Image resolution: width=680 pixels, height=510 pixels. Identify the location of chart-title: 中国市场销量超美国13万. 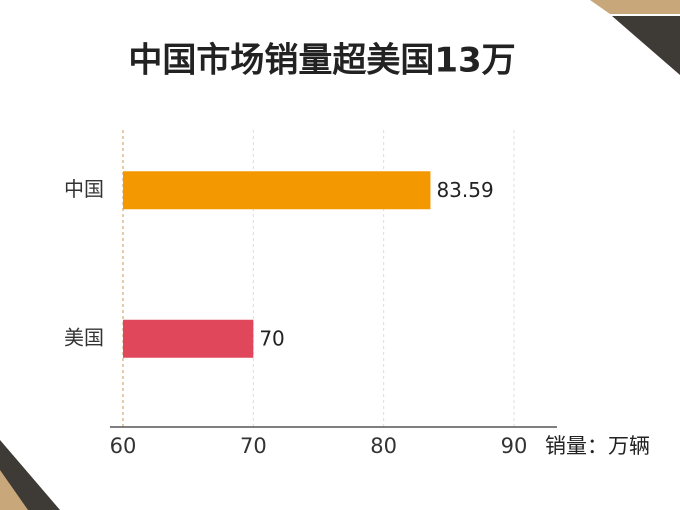
(321, 61).